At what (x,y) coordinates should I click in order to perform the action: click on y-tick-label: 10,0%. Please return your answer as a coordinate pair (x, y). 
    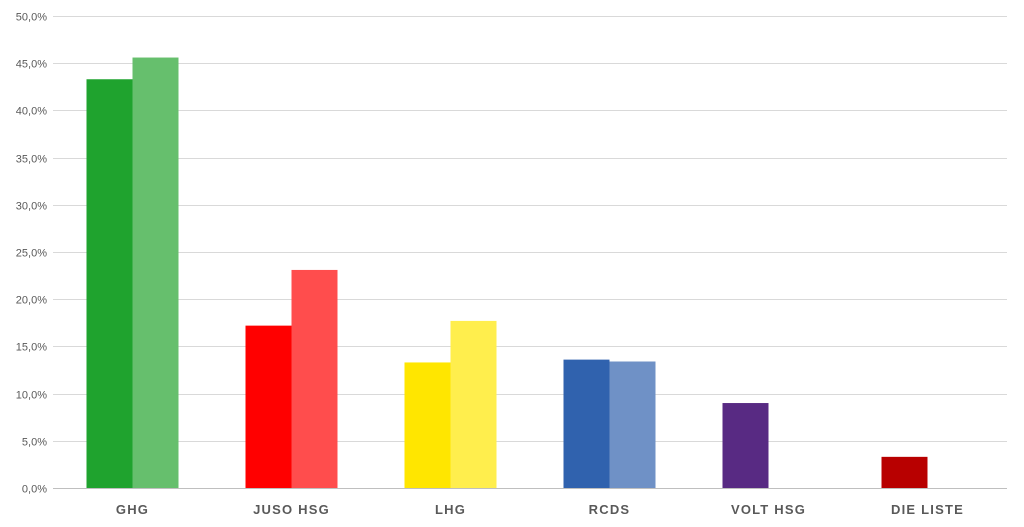
    Looking at the image, I should click on (31, 396).